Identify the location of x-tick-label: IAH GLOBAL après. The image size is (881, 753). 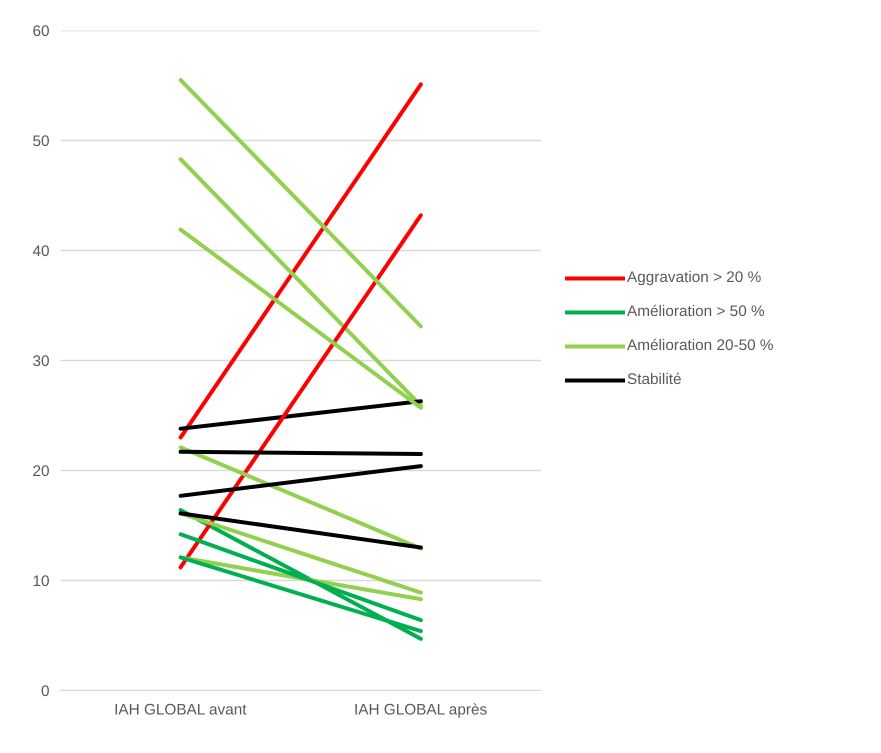
(421, 710).